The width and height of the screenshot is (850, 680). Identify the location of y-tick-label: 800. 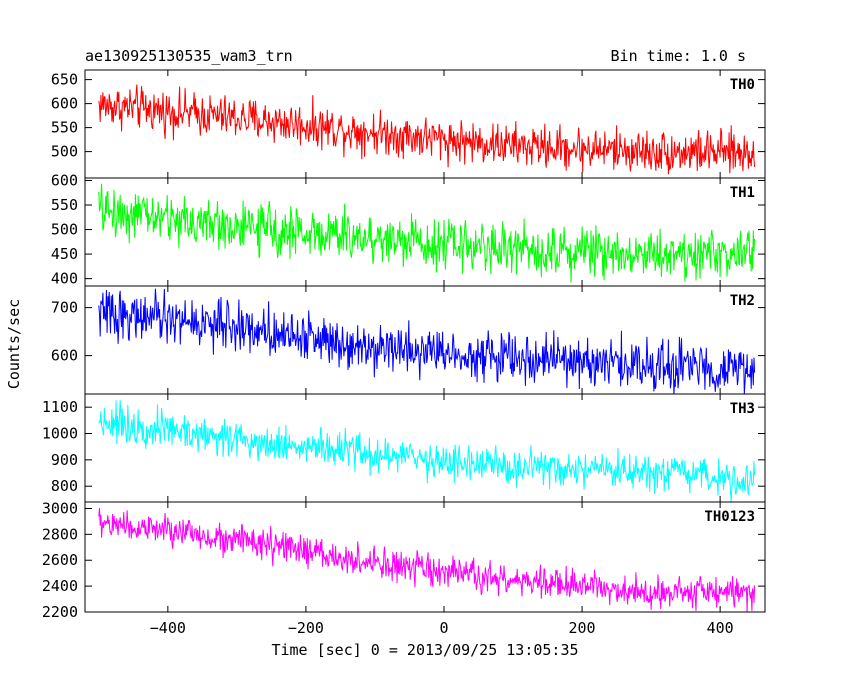
(64, 486).